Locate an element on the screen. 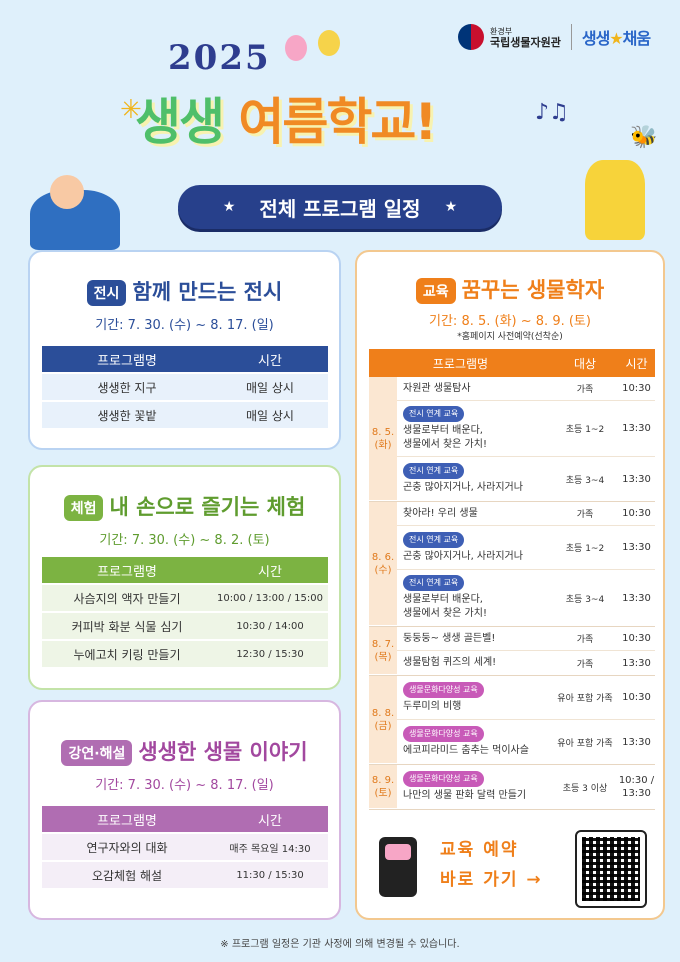 This screenshot has width=680, height=962. exhibition-title-text: 함께 만드는 전시 is located at coordinates (207, 292).